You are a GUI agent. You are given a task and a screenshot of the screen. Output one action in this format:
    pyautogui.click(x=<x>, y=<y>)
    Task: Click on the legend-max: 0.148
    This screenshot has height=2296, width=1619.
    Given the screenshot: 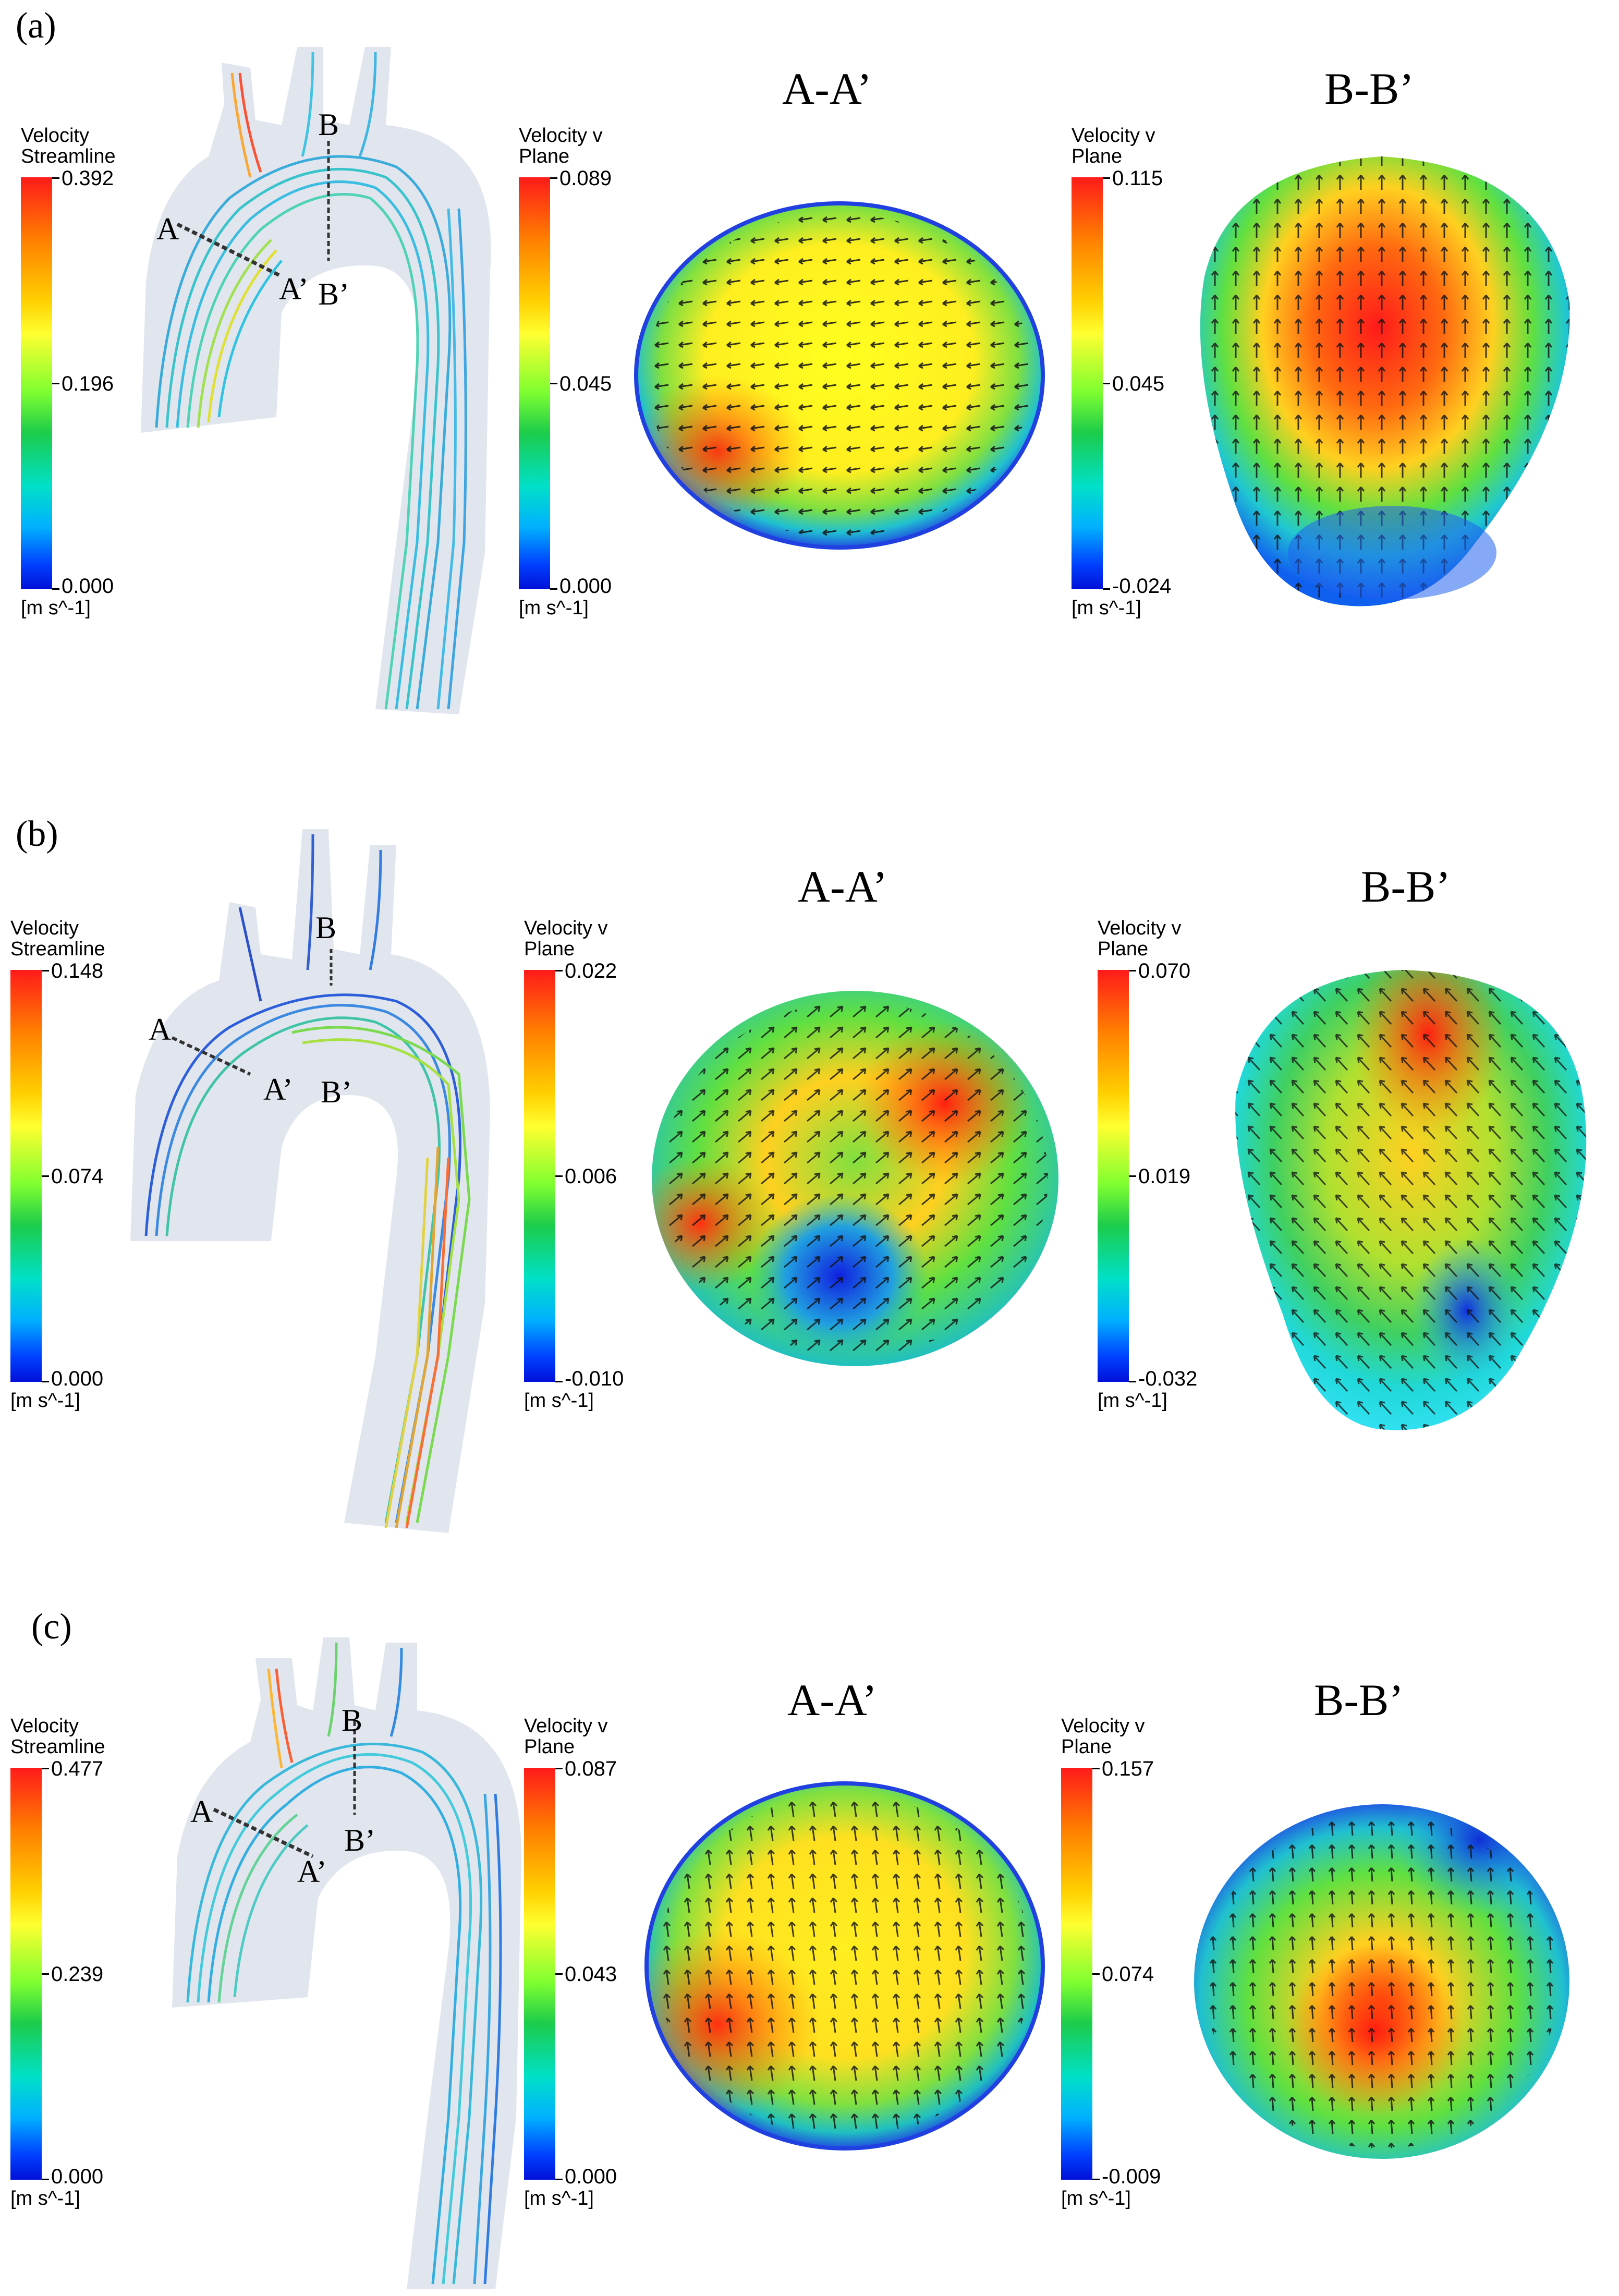 What is the action you would take?
    pyautogui.click(x=77, y=970)
    